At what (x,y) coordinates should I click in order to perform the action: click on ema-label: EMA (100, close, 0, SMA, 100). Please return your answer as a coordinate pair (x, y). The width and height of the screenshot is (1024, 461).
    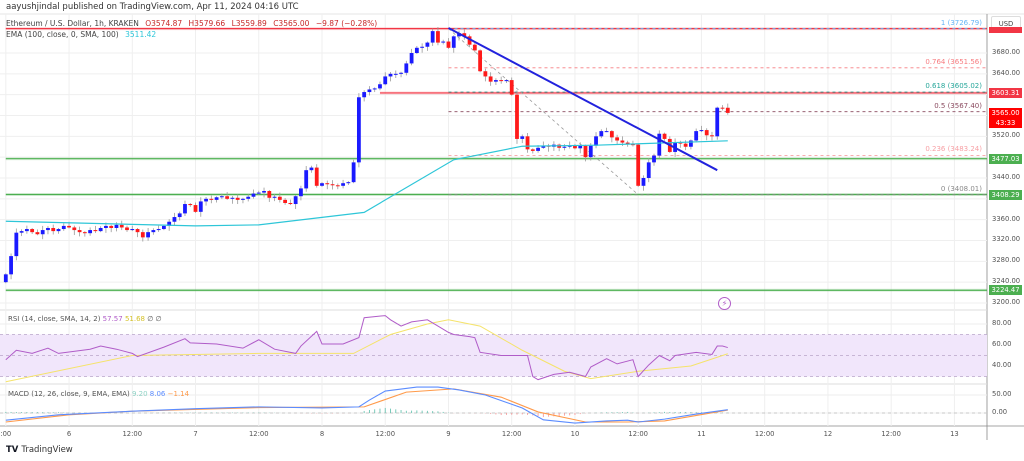
    Looking at the image, I should click on (62, 34).